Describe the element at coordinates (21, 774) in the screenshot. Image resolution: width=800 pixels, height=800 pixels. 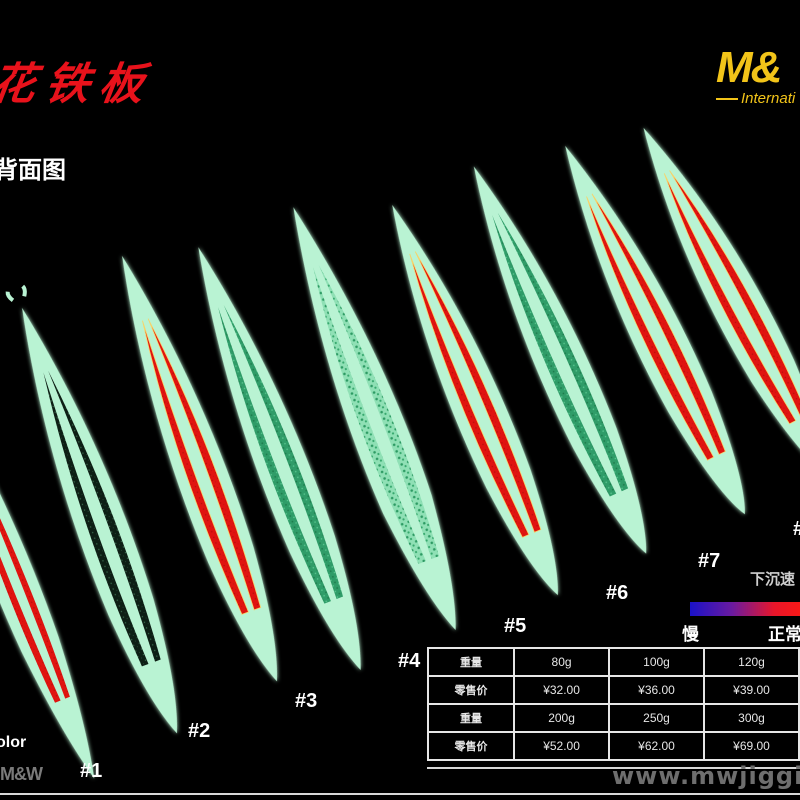
I see `footer-brand: M&W` at that location.